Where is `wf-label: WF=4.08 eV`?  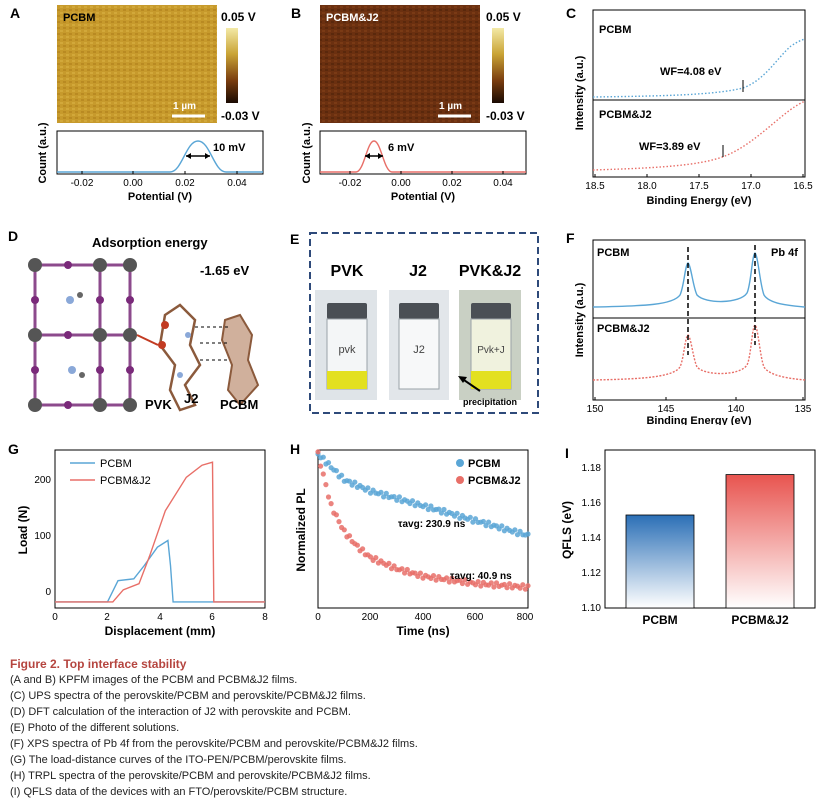 wf-label: WF=4.08 eV is located at coordinates (691, 72).